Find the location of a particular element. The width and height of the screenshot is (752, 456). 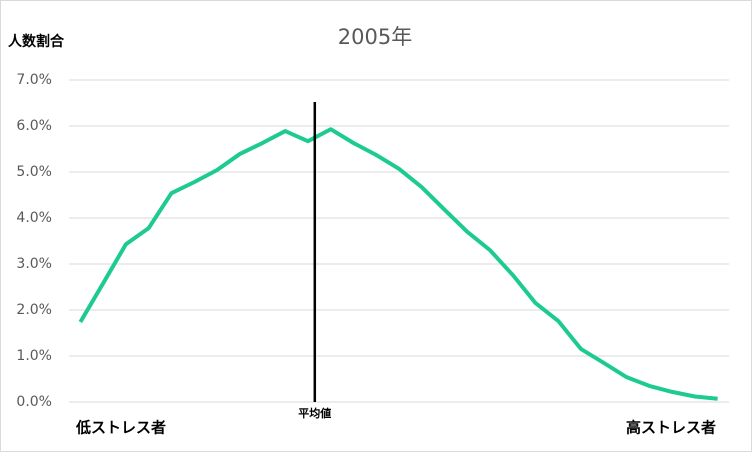

y-tick-label: 0.0% is located at coordinates (34, 402).